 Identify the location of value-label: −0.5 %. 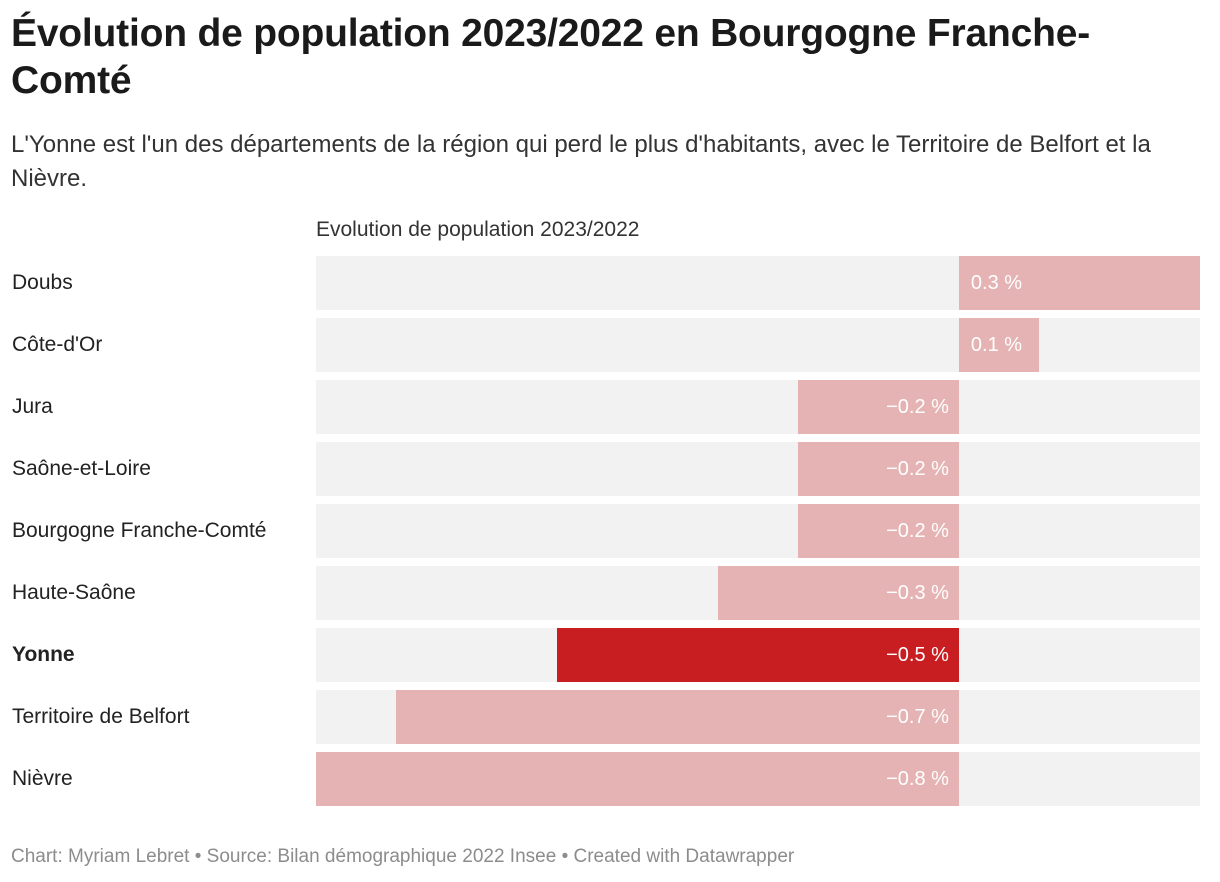
(917, 655).